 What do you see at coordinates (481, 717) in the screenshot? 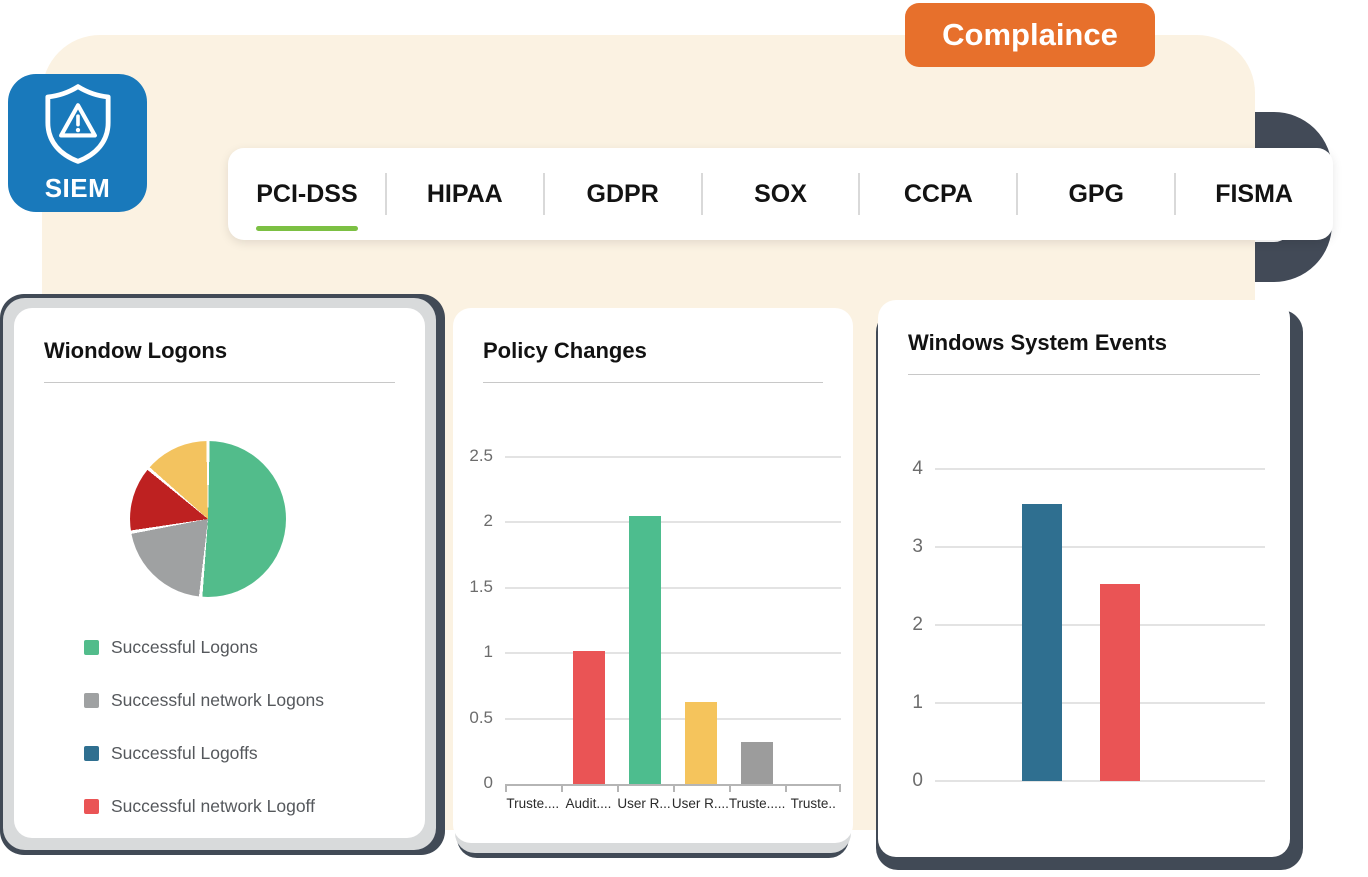
I see `y-axis-tick-label: 0.5` at bounding box center [481, 717].